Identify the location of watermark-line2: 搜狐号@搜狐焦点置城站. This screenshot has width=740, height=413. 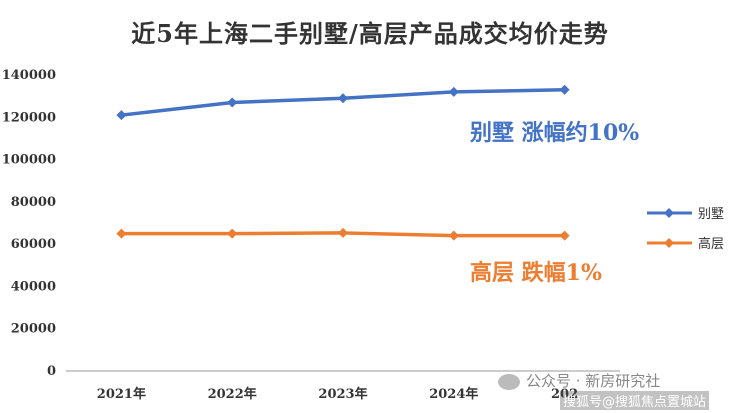
(635, 400).